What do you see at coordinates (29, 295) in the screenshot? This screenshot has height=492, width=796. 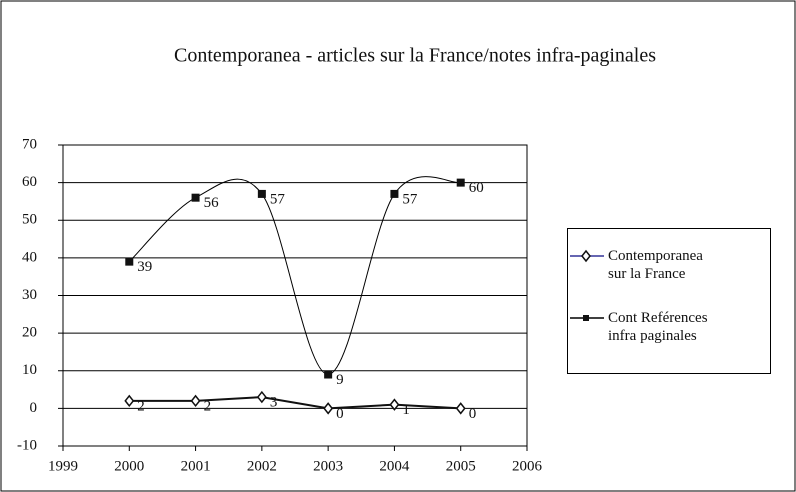 I see `y-tick-label: 30` at bounding box center [29, 295].